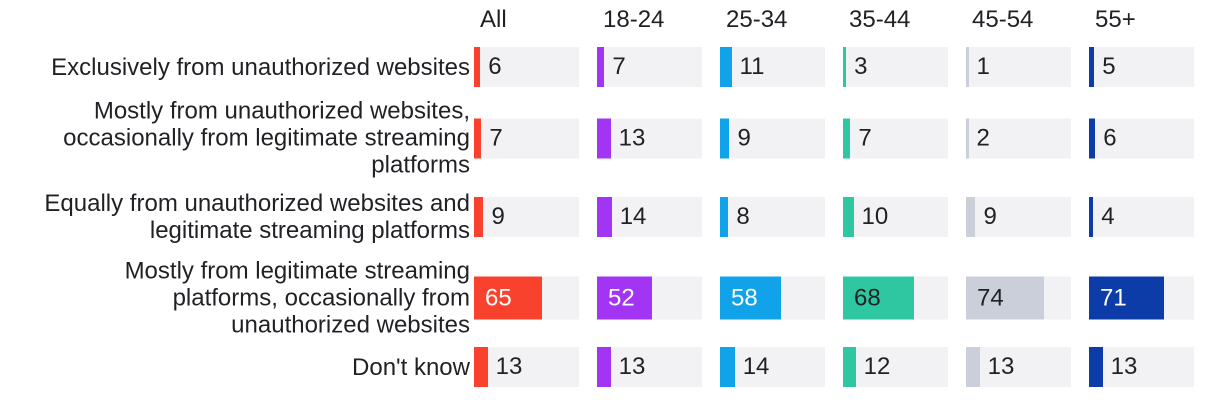 Image resolution: width=1220 pixels, height=400 pixels. Describe the element at coordinates (867, 297) in the screenshot. I see `bar-value: 68` at that location.